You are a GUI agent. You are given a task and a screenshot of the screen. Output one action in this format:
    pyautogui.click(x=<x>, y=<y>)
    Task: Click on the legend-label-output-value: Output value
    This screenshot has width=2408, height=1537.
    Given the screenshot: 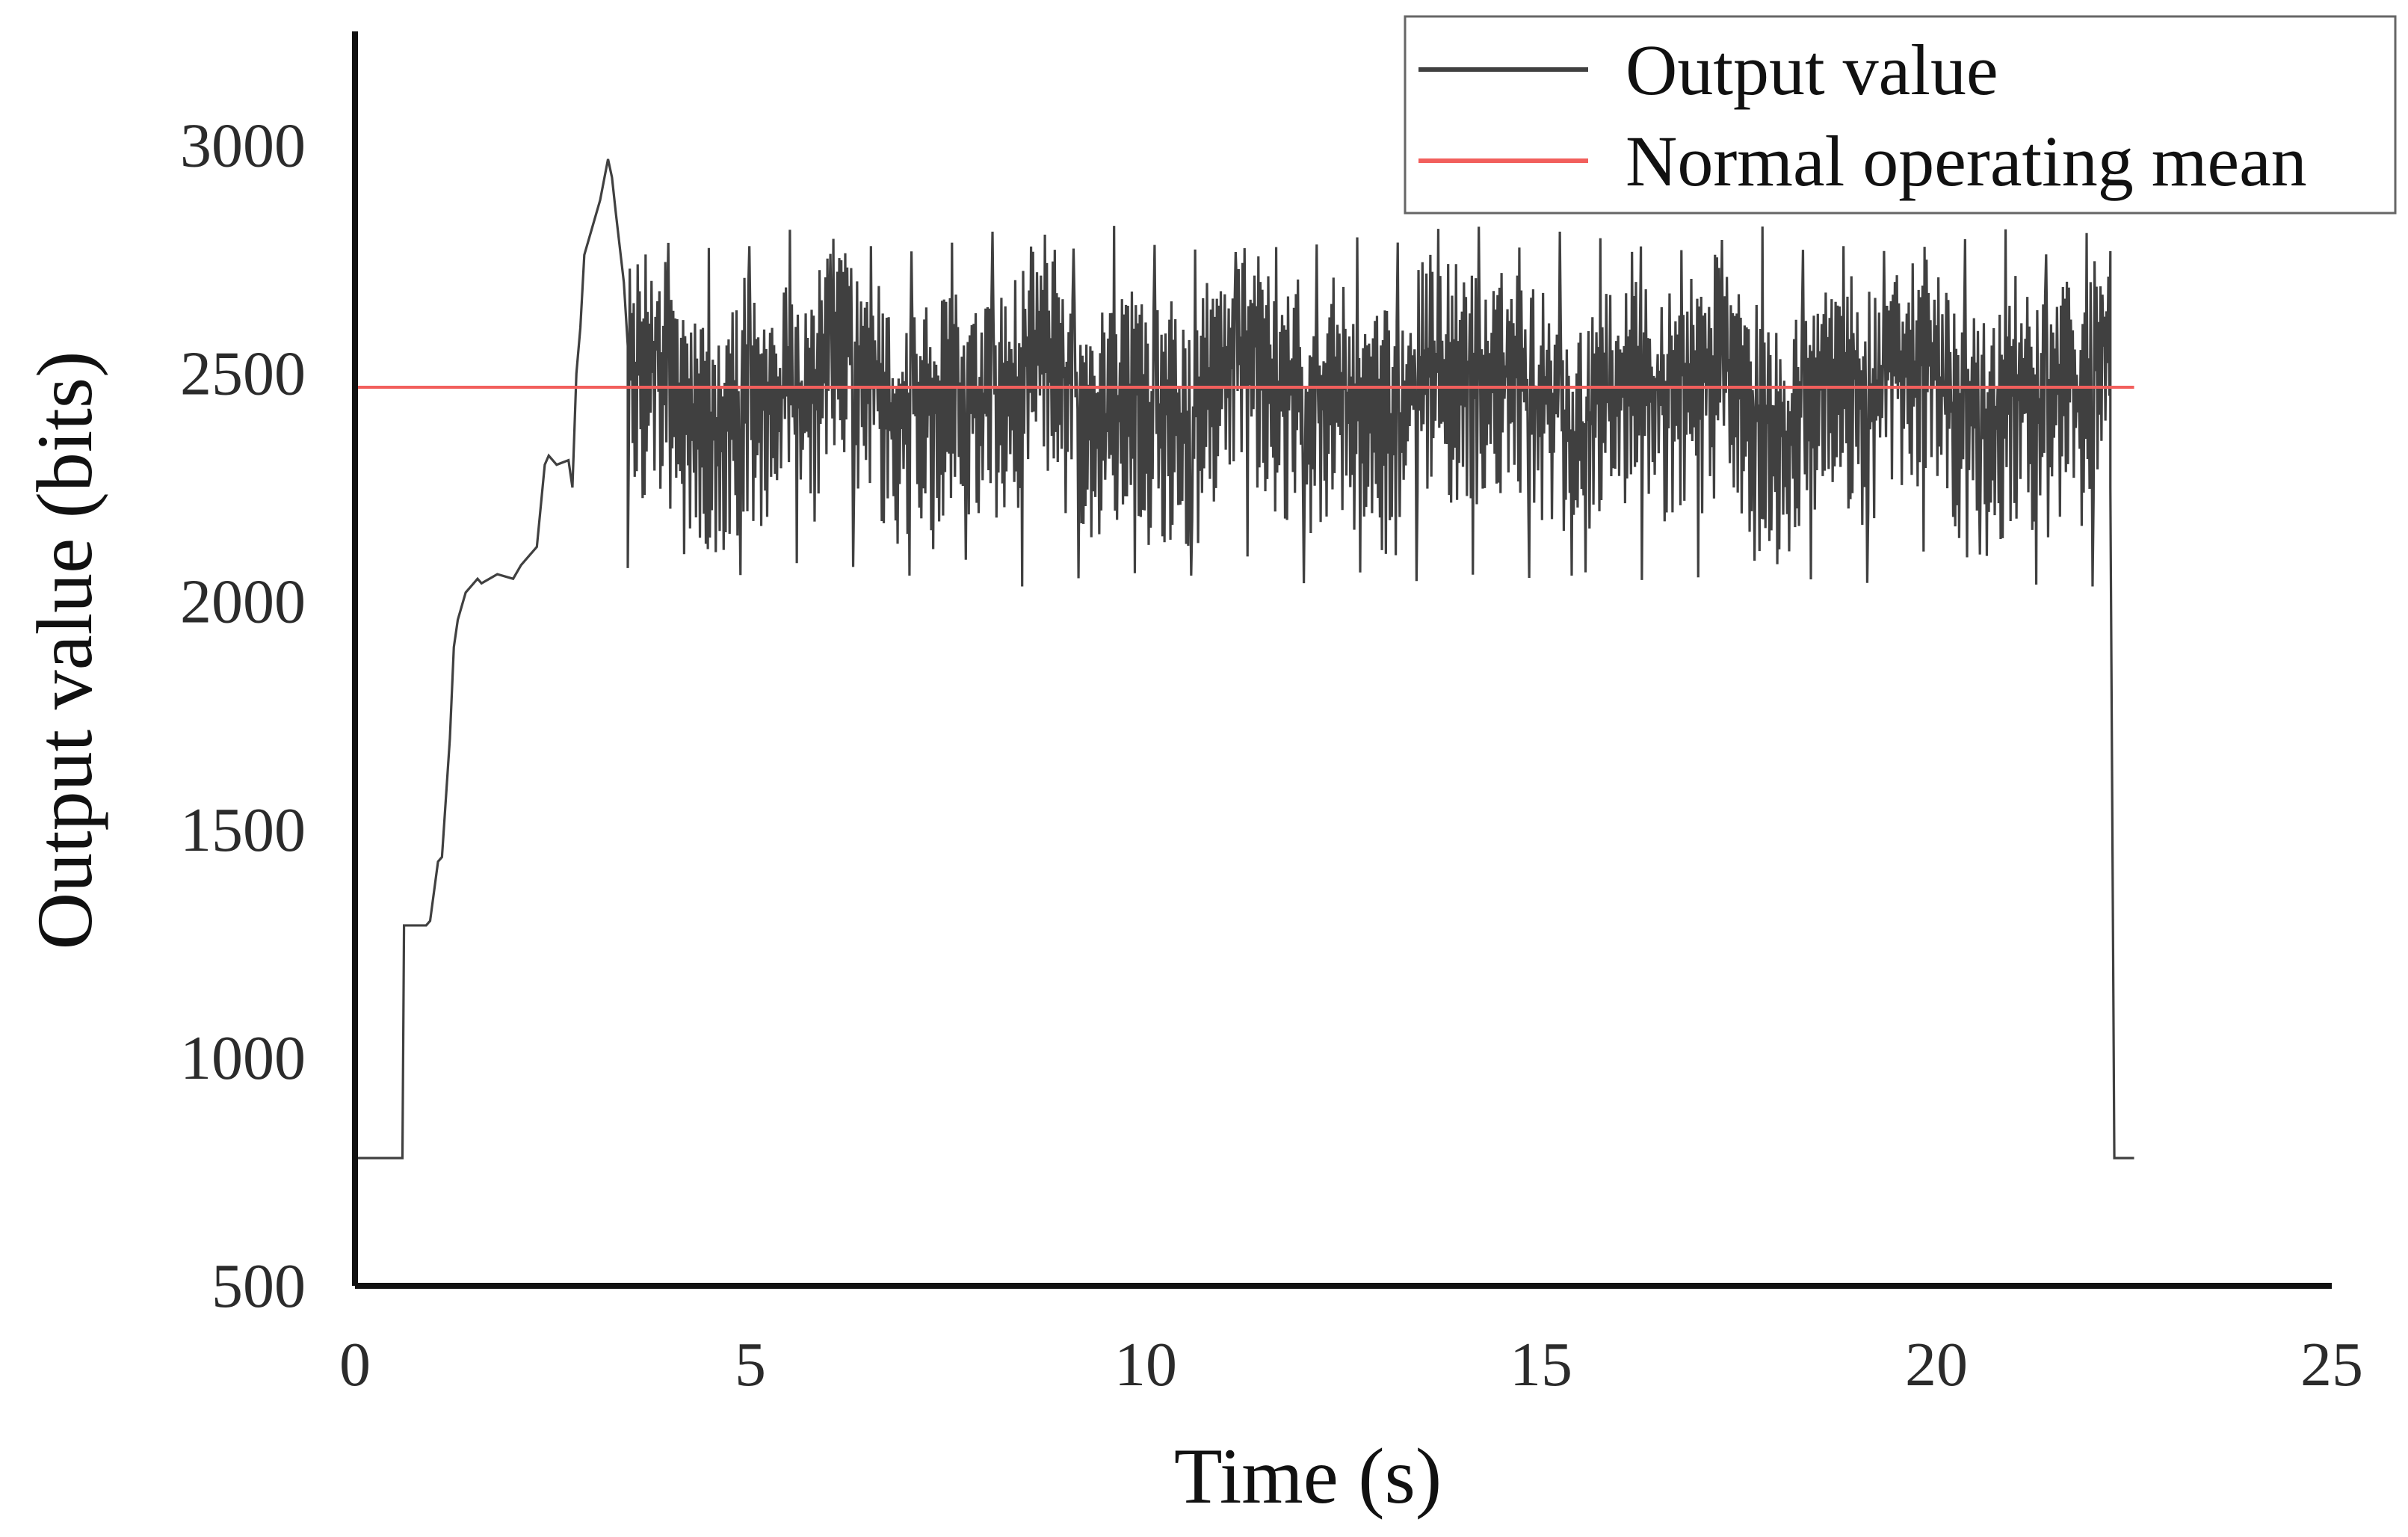 What is the action you would take?
    pyautogui.click(x=1812, y=70)
    